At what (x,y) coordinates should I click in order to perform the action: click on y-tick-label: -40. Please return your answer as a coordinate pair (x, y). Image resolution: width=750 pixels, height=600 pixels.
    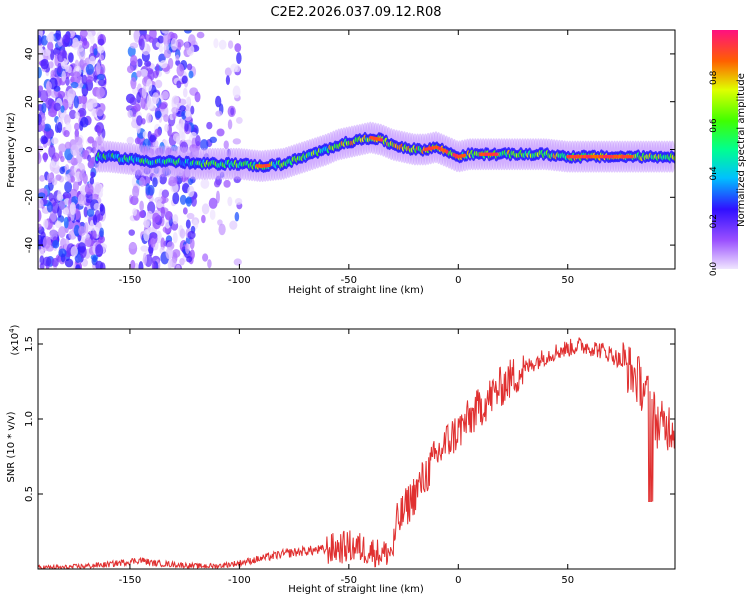
    Looking at the image, I should click on (29, 245).